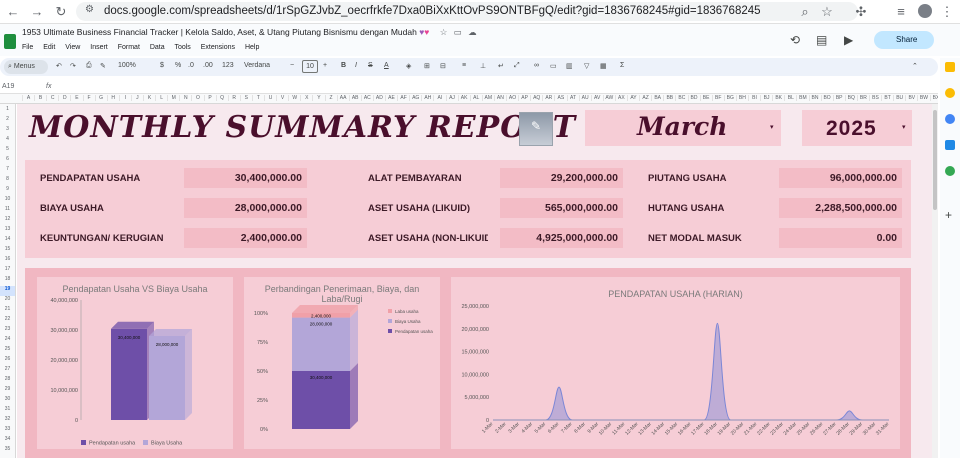 This screenshot has height=465, width=960. Describe the element at coordinates (7, 259) in the screenshot. I see `row-header-cell: 16` at that location.